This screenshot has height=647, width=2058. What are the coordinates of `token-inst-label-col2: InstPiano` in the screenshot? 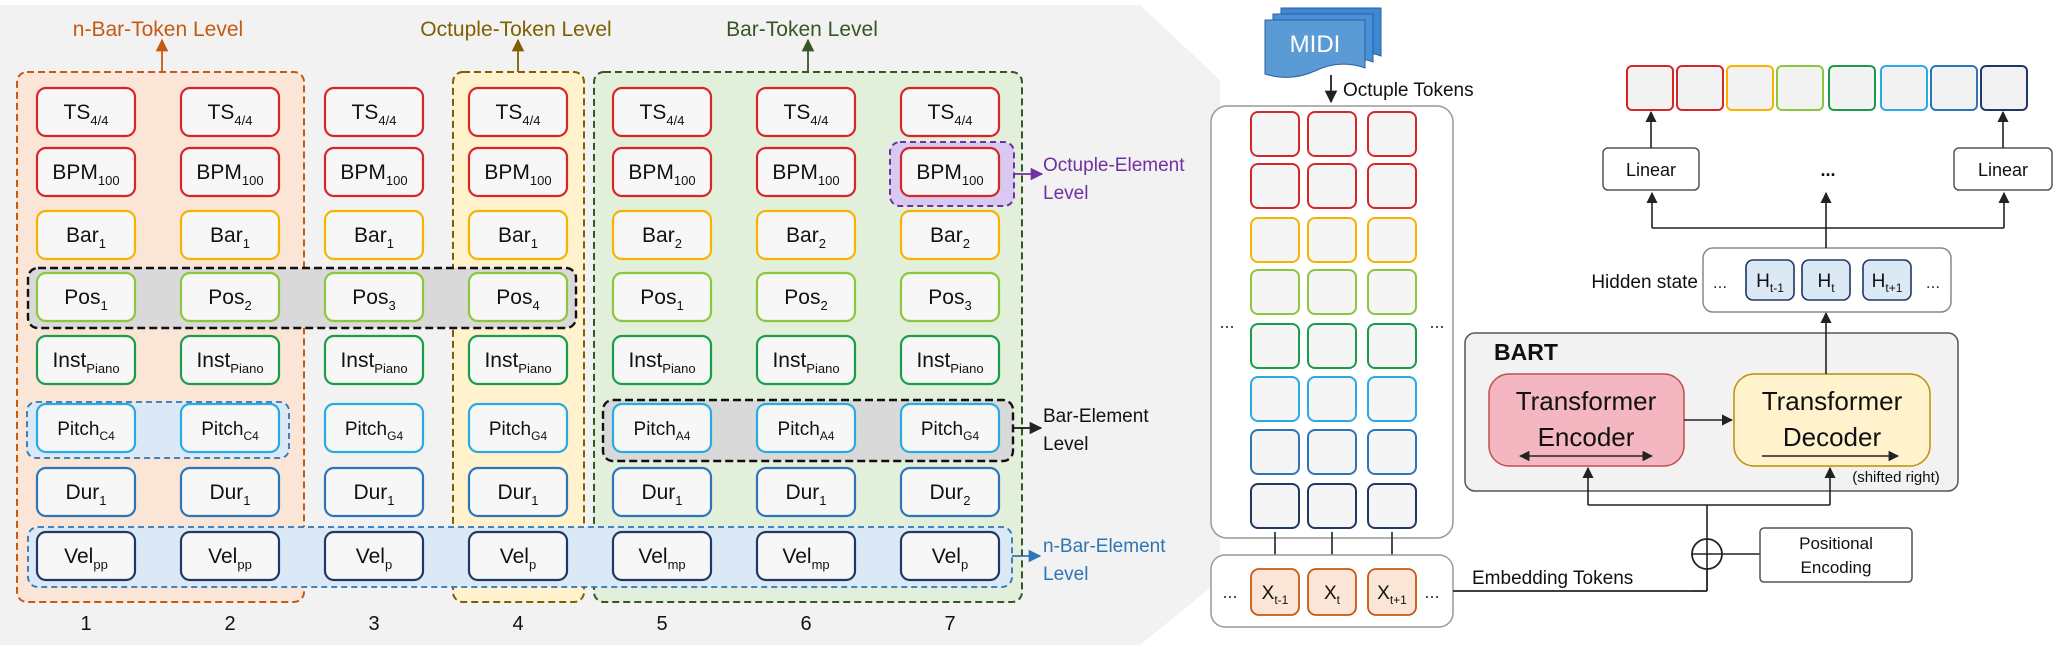 It's located at (229, 362).